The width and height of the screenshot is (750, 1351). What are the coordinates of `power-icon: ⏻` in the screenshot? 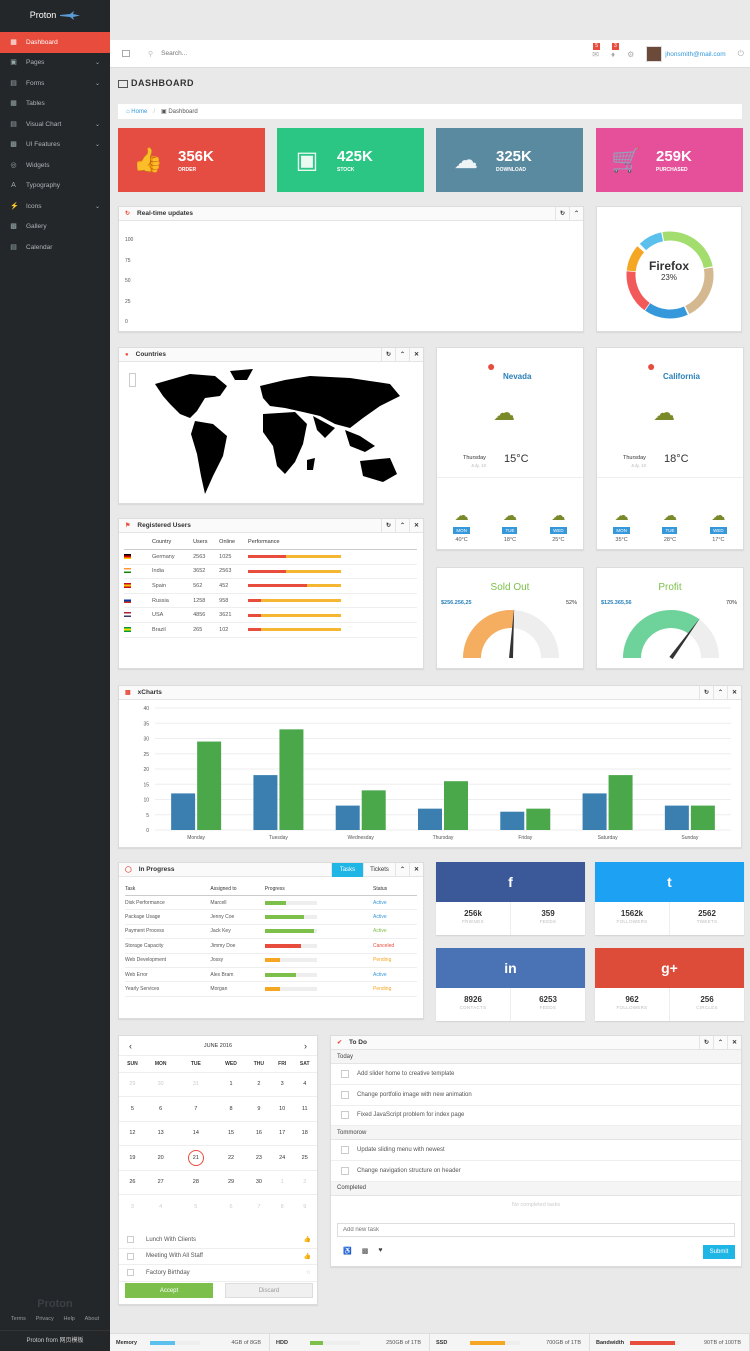 It's located at (740, 53).